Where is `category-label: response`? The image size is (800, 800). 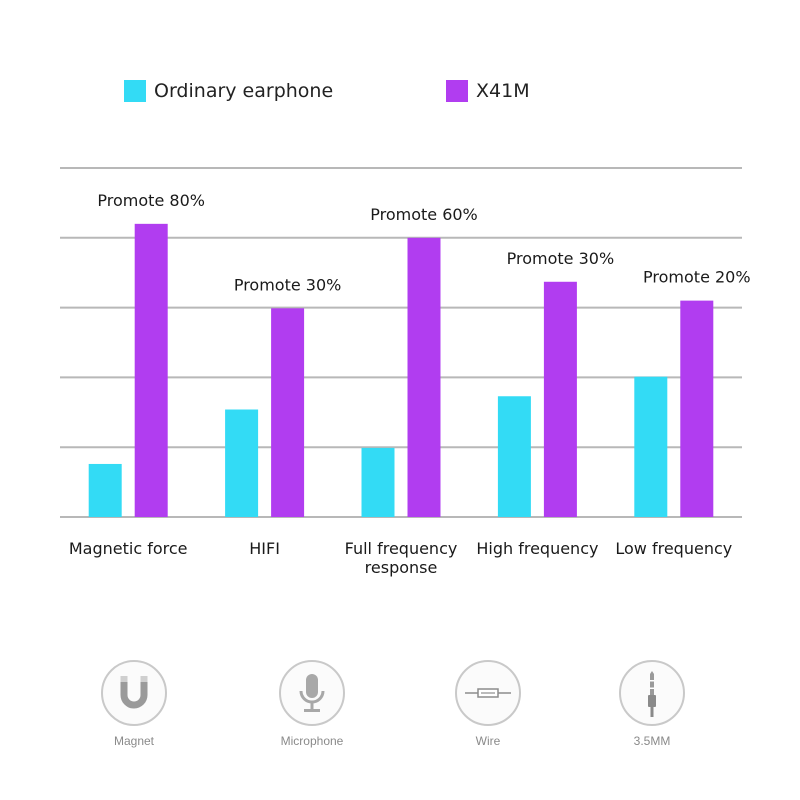
category-label: response is located at coordinates (401, 567).